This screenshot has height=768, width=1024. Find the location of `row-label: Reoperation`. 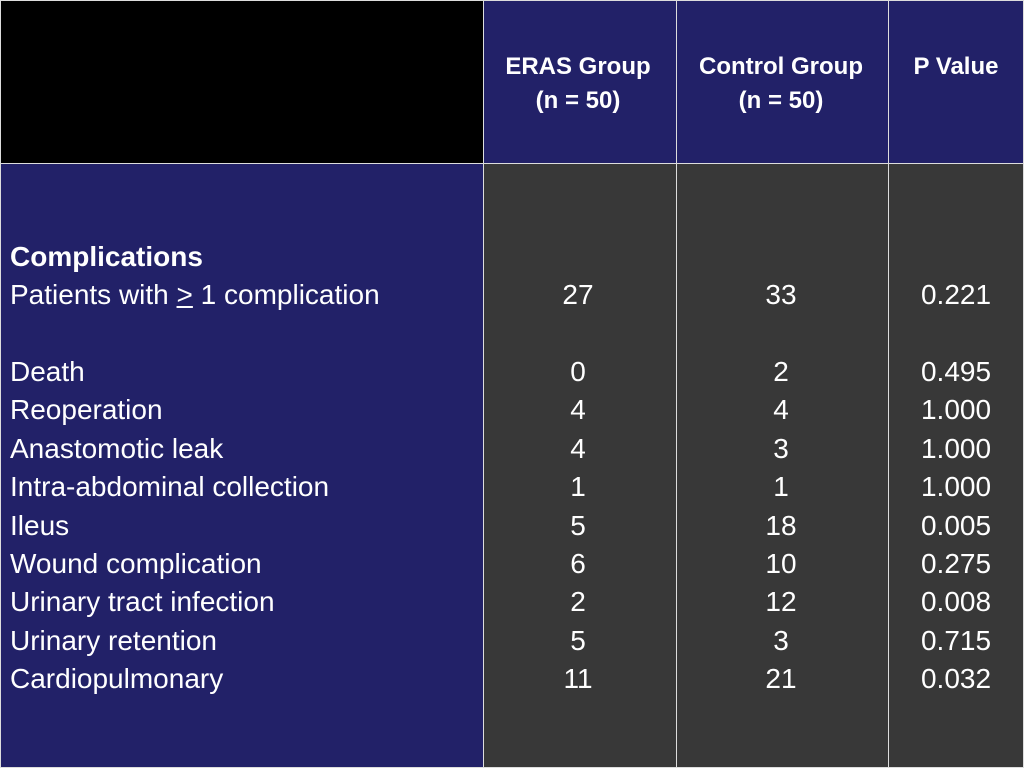

row-label: Reoperation is located at coordinates (86, 410).